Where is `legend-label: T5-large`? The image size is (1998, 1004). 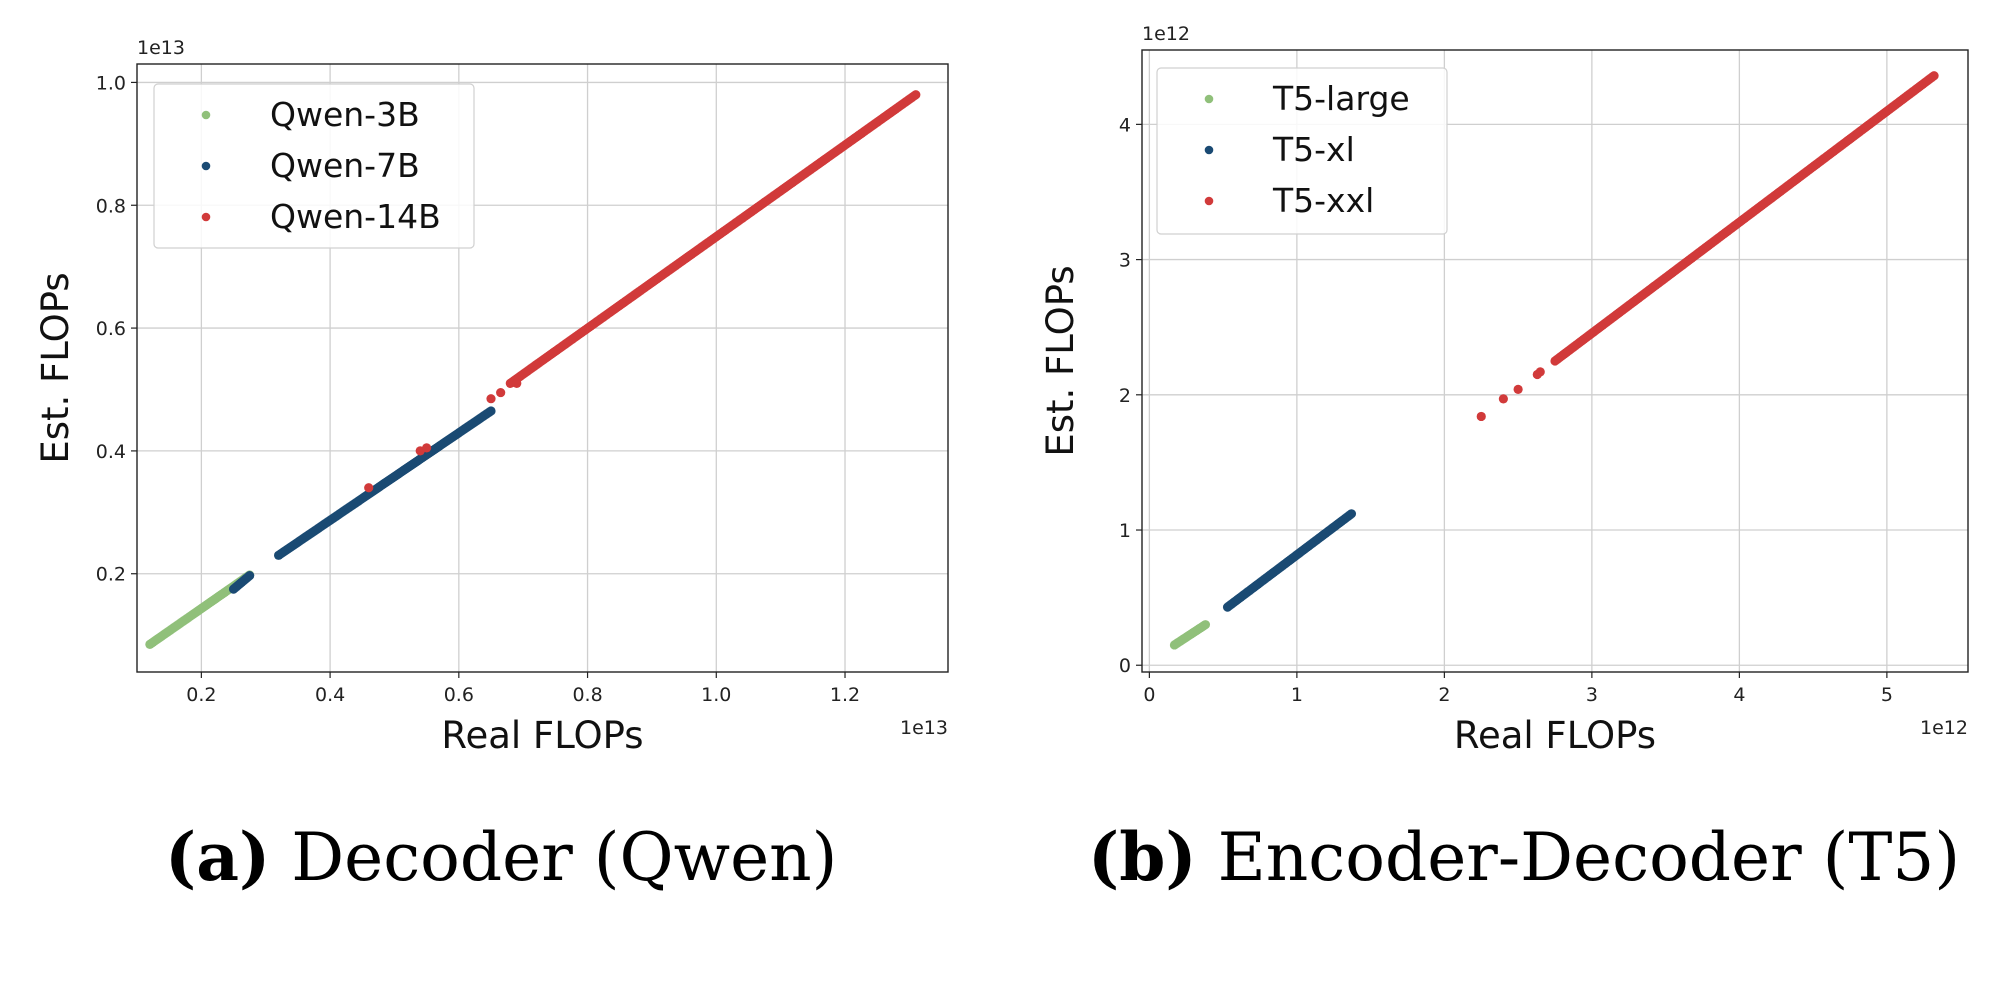
legend-label: T5-large is located at coordinates (1341, 98).